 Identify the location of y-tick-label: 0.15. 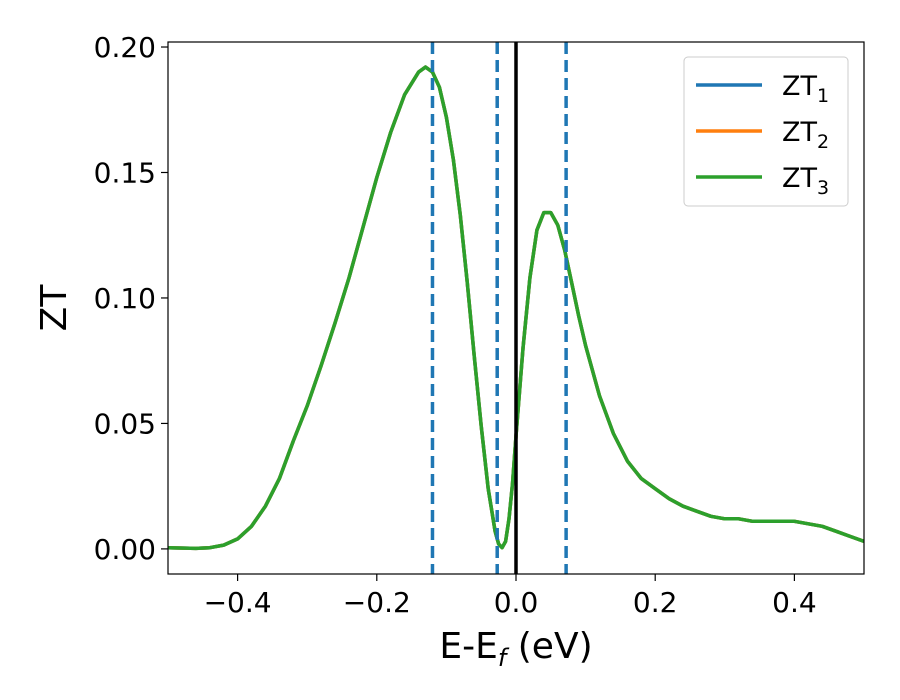
(125, 172).